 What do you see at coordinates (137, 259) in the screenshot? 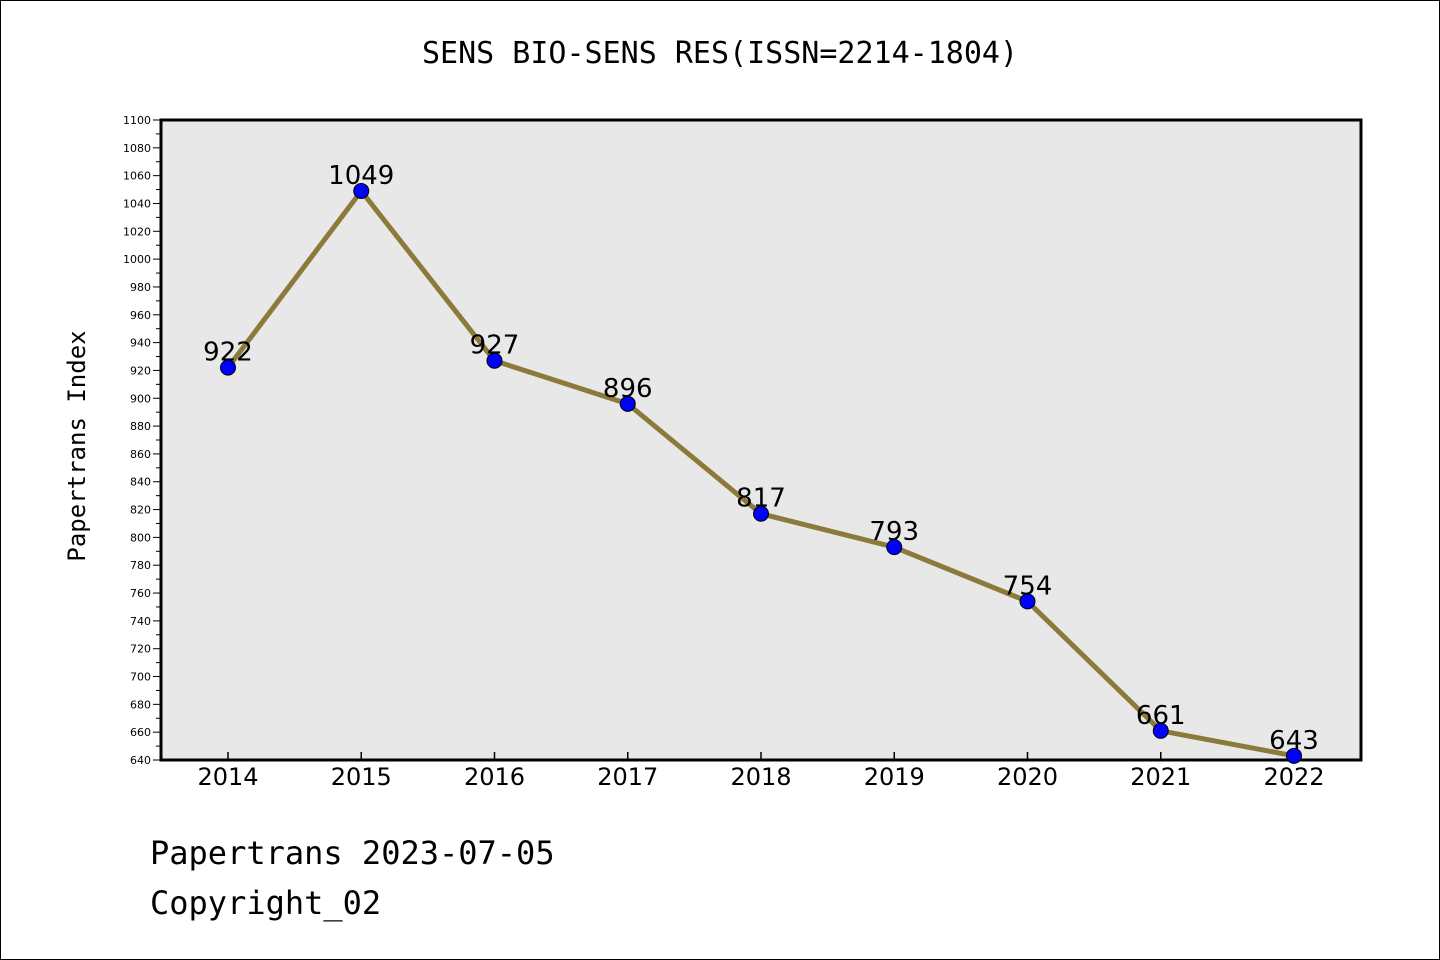
I see `y-tick-label: 1000` at bounding box center [137, 259].